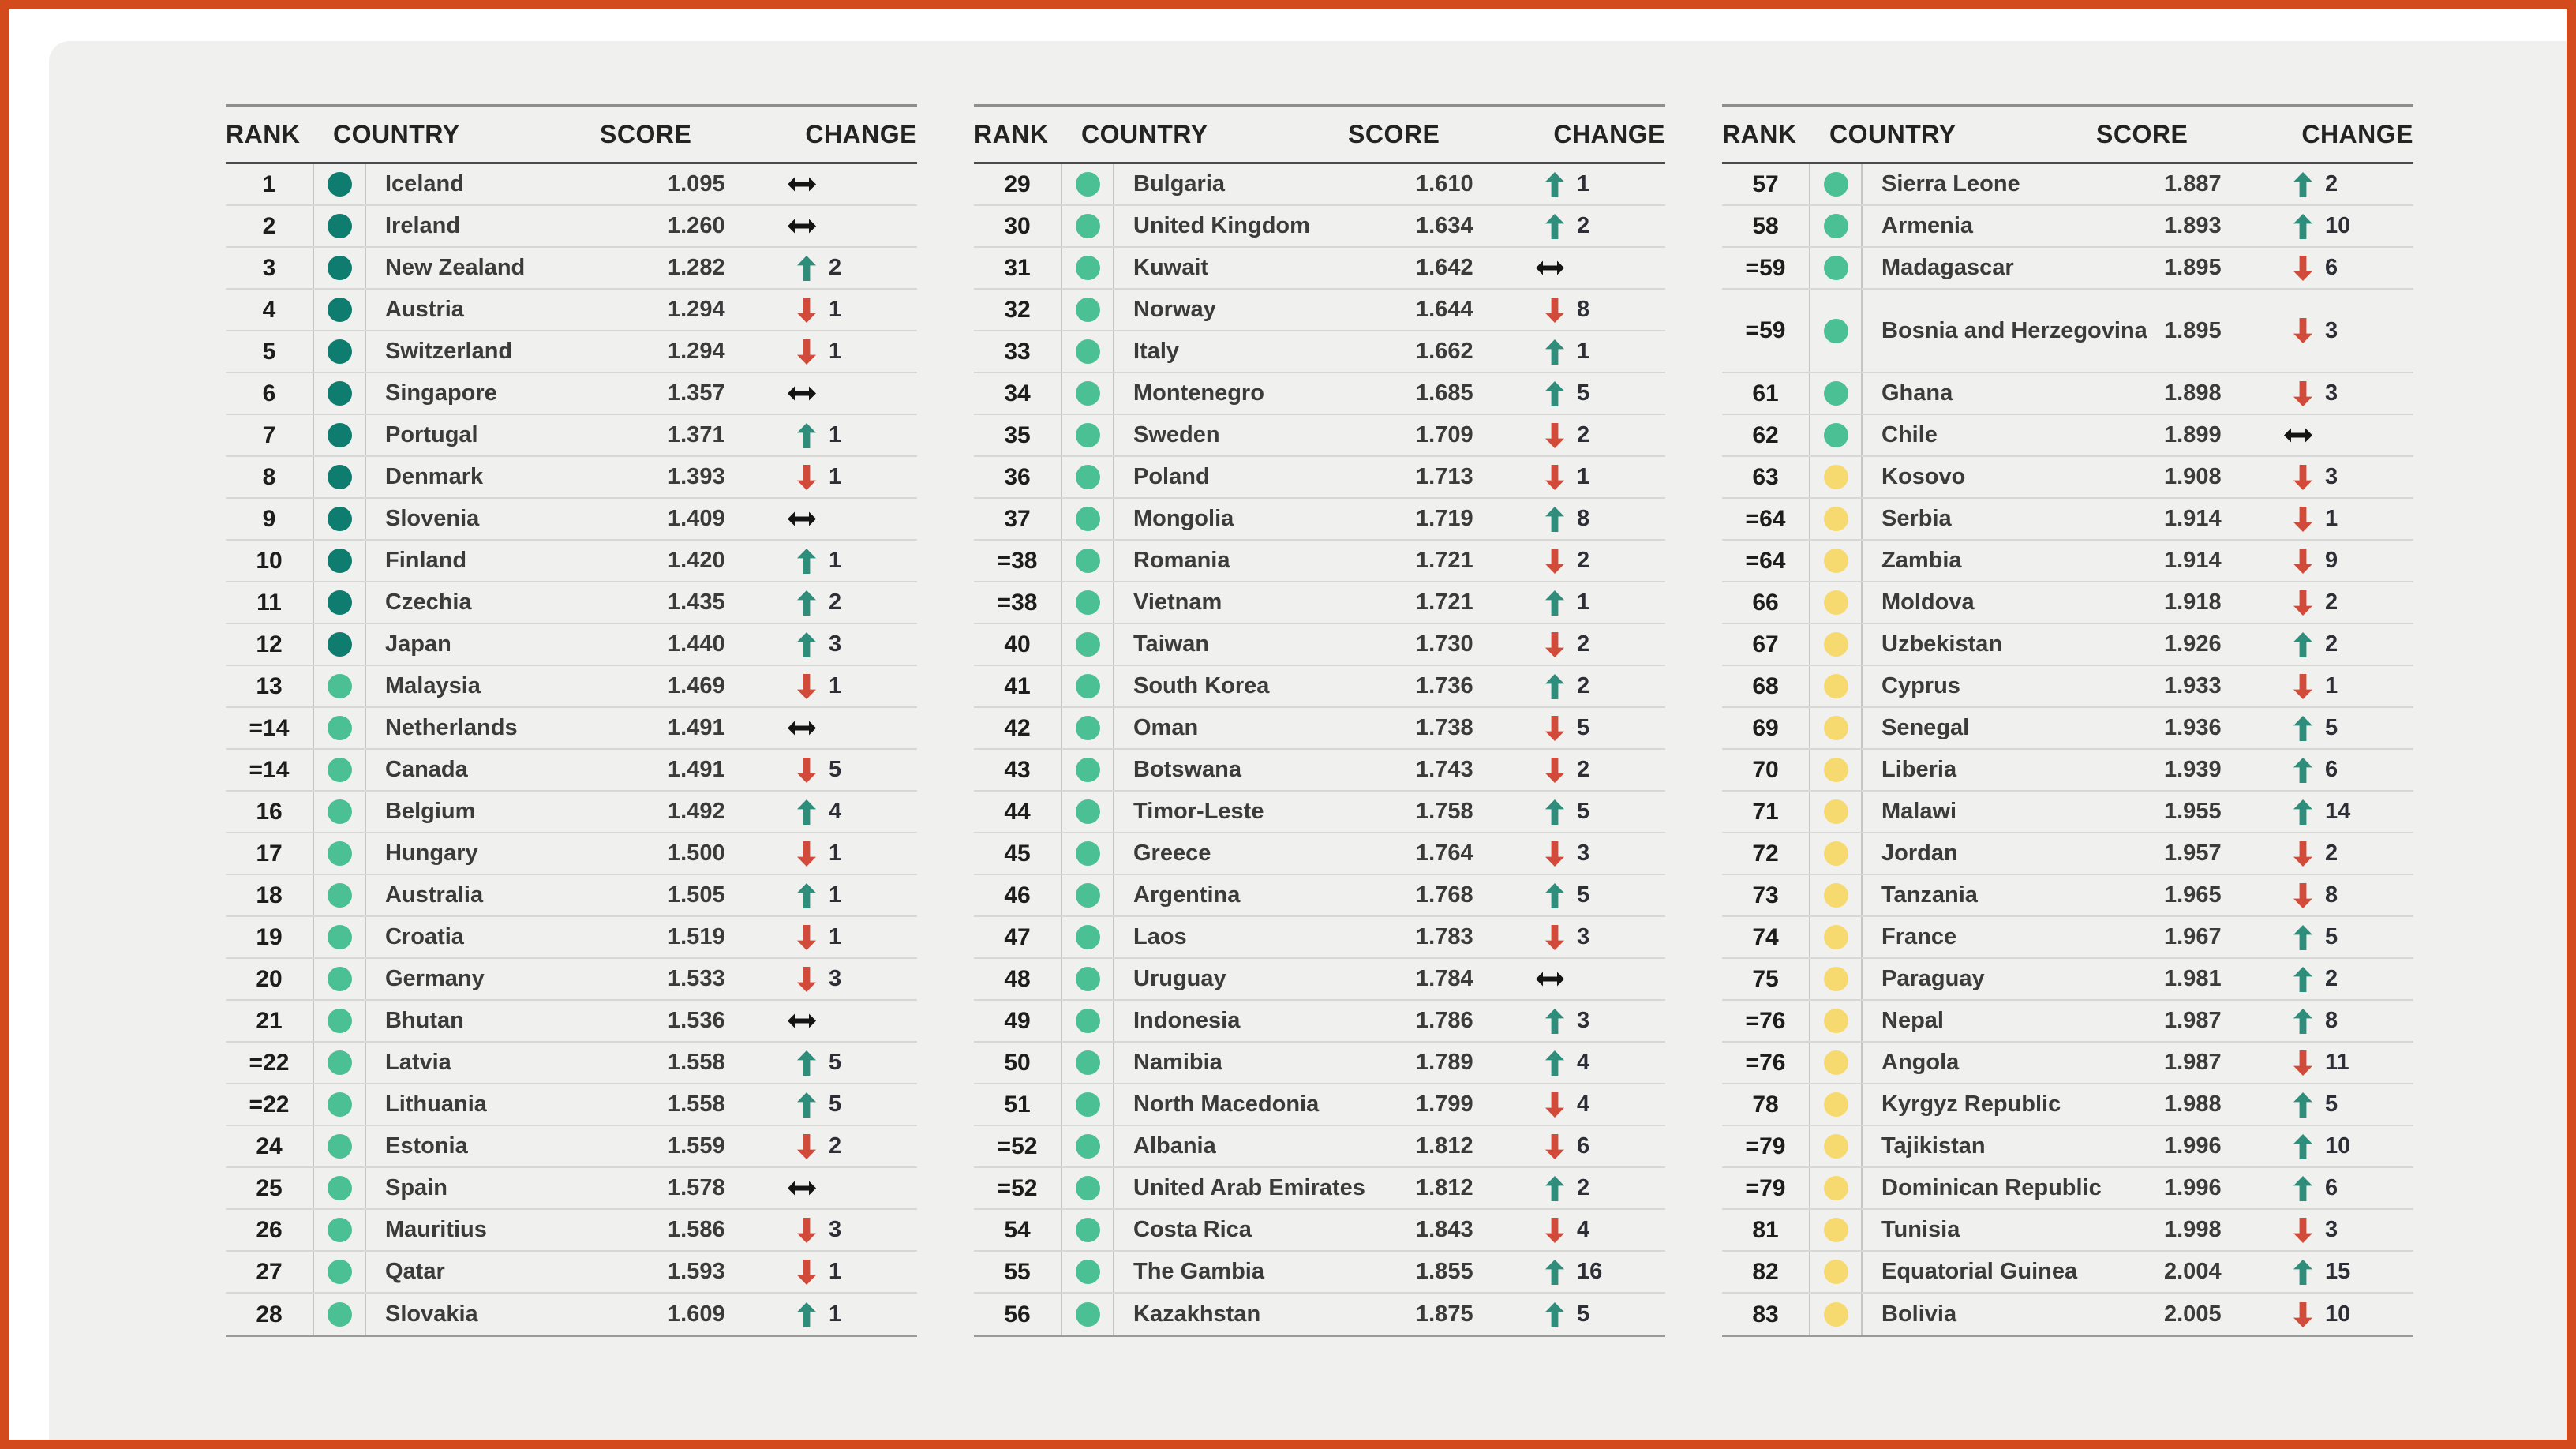  Describe the element at coordinates (1583, 1062) in the screenshot. I see `change-value: 4` at that location.